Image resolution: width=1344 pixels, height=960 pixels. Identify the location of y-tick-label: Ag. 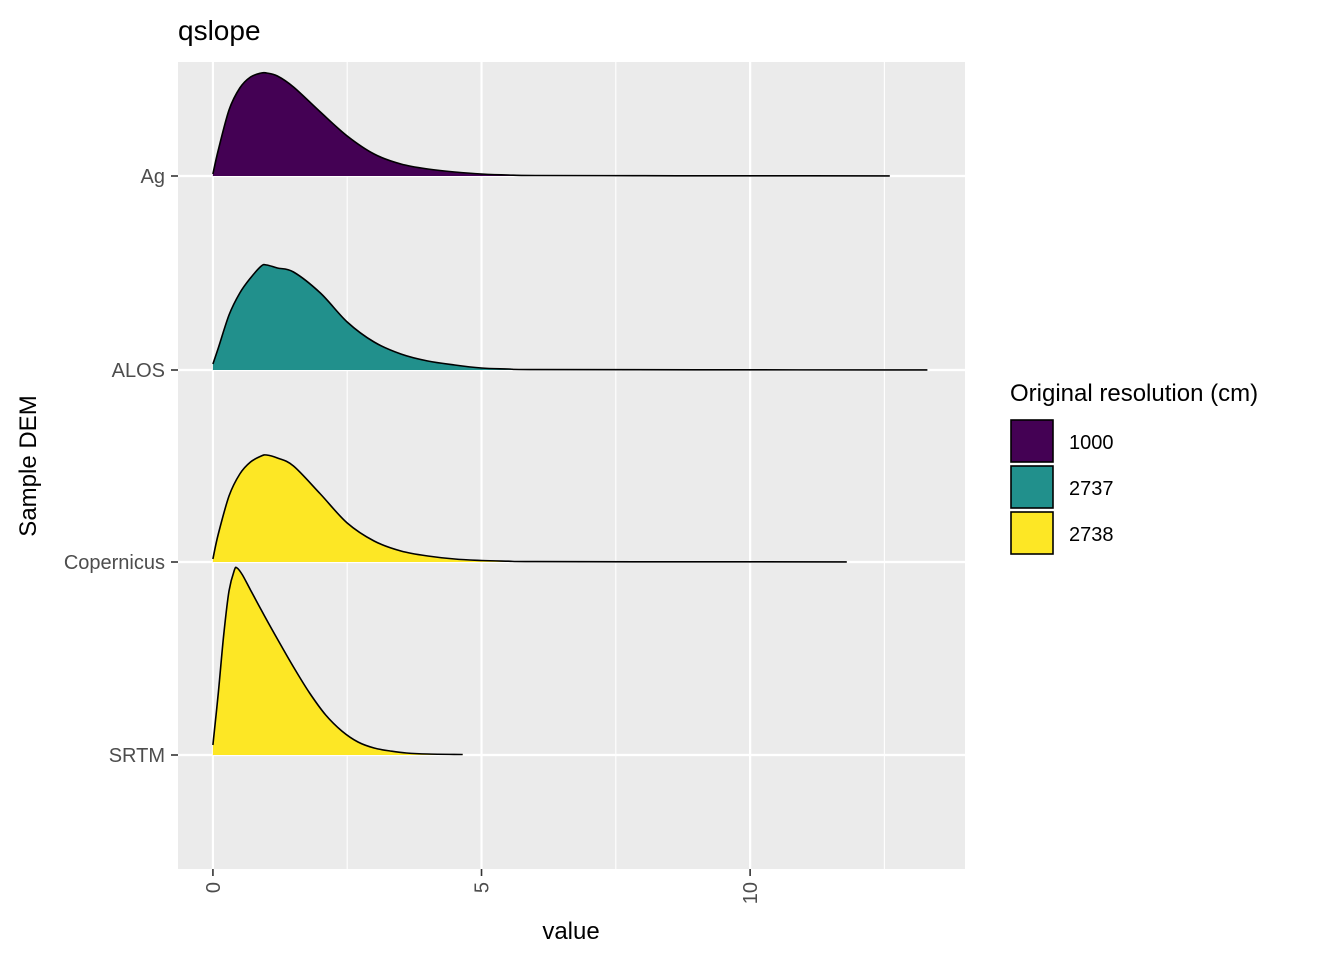
(153, 177).